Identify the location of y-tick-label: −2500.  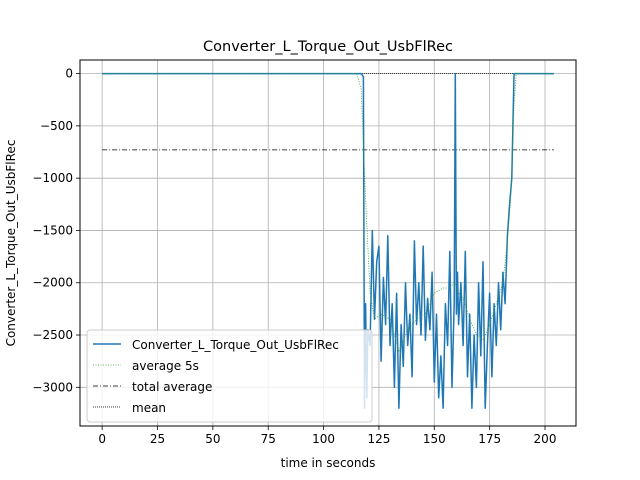
(52, 335).